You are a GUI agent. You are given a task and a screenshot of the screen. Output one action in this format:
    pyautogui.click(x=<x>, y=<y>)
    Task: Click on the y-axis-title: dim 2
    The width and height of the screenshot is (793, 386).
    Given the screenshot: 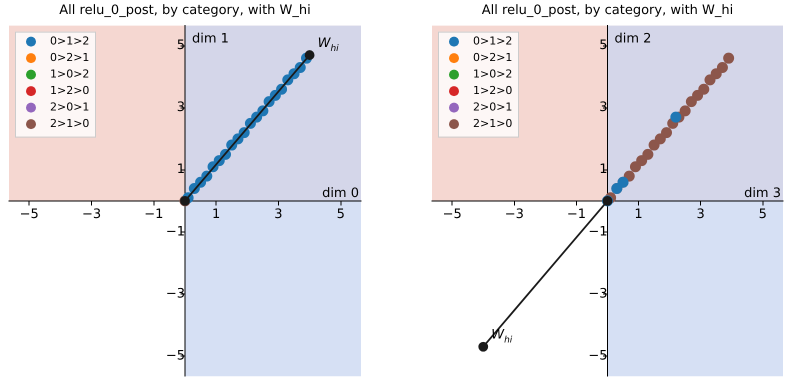 What is the action you would take?
    pyautogui.click(x=633, y=39)
    